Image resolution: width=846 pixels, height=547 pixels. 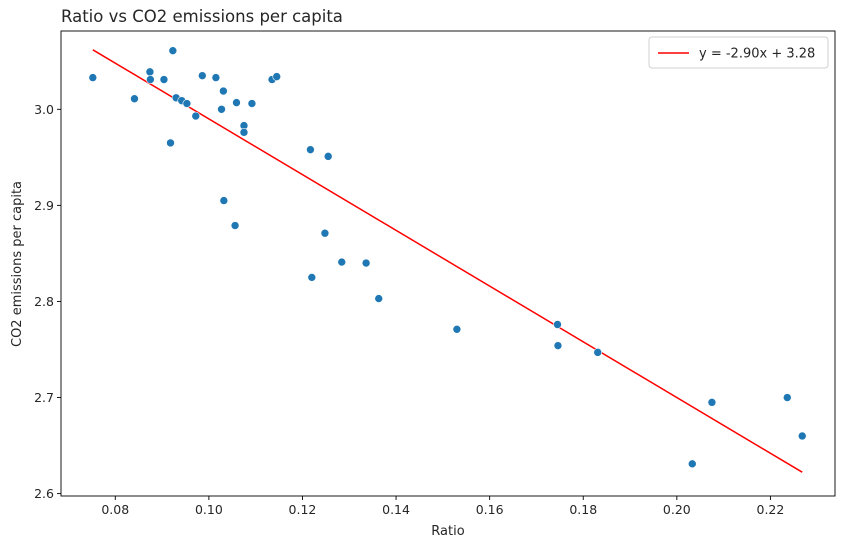 What do you see at coordinates (44, 301) in the screenshot?
I see `y-tick-label: 2.8` at bounding box center [44, 301].